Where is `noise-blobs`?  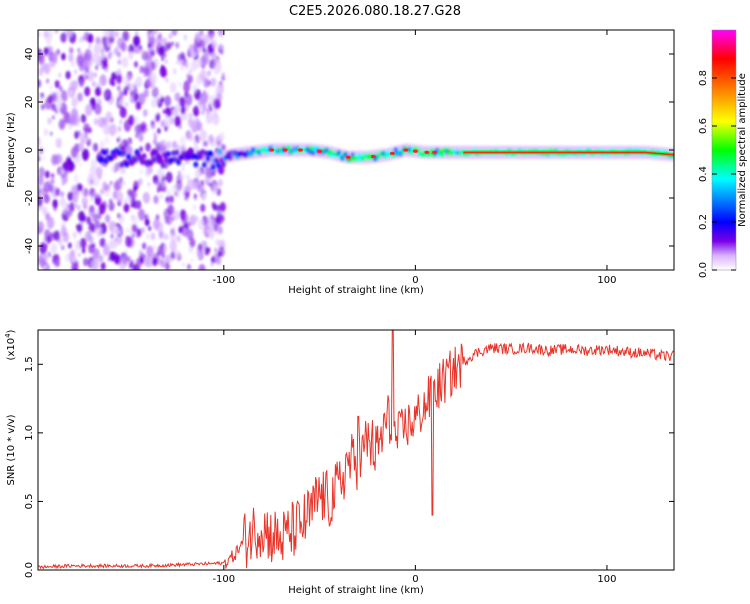
noise-blobs is located at coordinates (132, 150).